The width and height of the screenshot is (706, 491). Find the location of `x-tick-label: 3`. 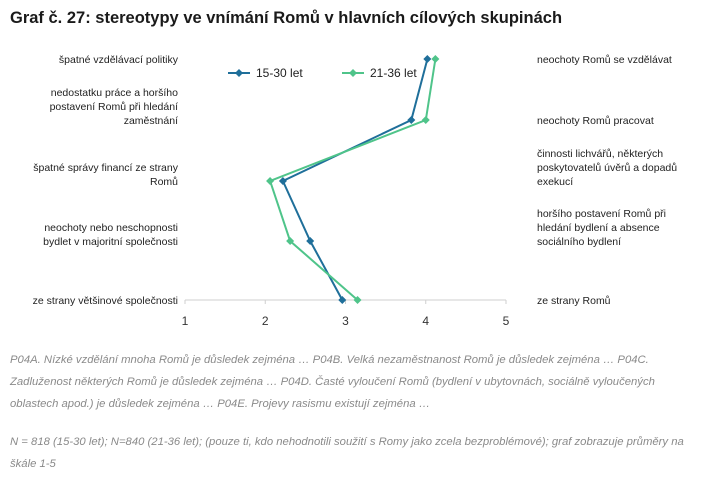

x-tick-label: 3 is located at coordinates (345, 321).